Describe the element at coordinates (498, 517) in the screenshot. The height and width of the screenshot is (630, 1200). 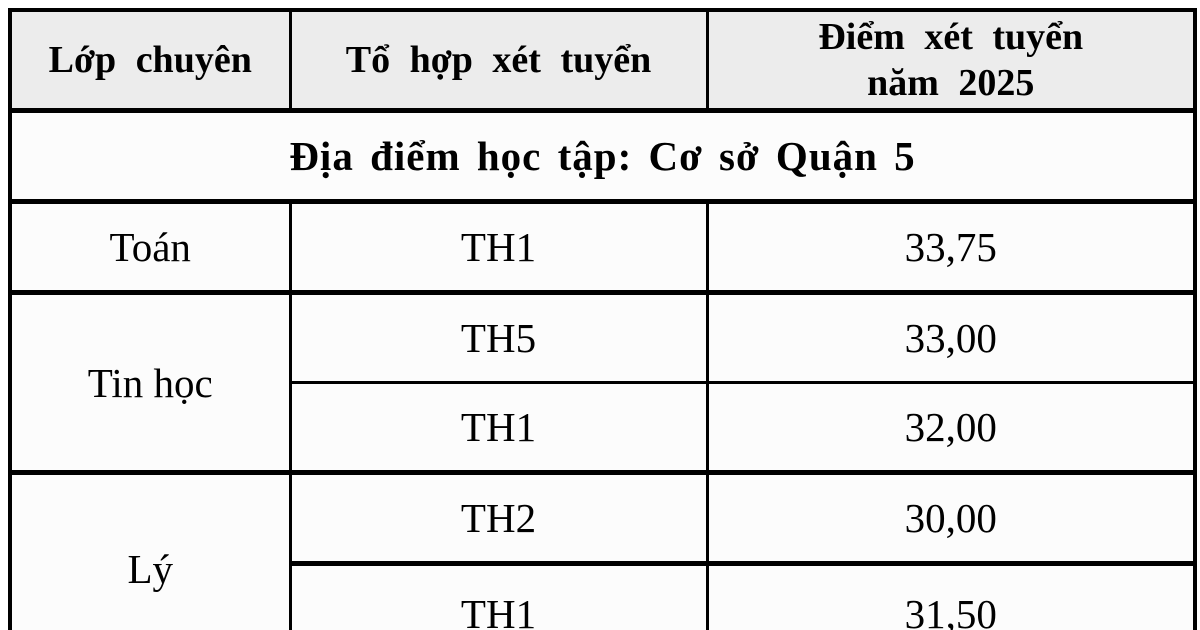
I see `combo-cell: TH2` at that location.